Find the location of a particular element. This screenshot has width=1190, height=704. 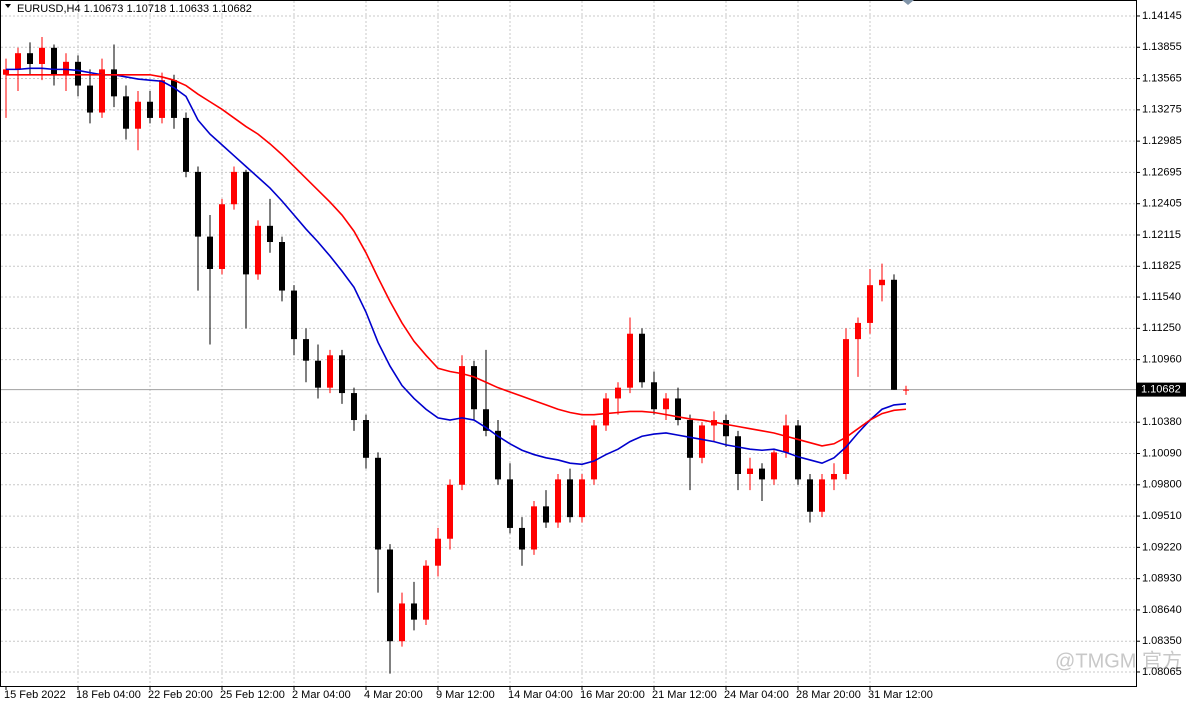

x-tick-label: 16 Mar 20:00 is located at coordinates (612, 695).